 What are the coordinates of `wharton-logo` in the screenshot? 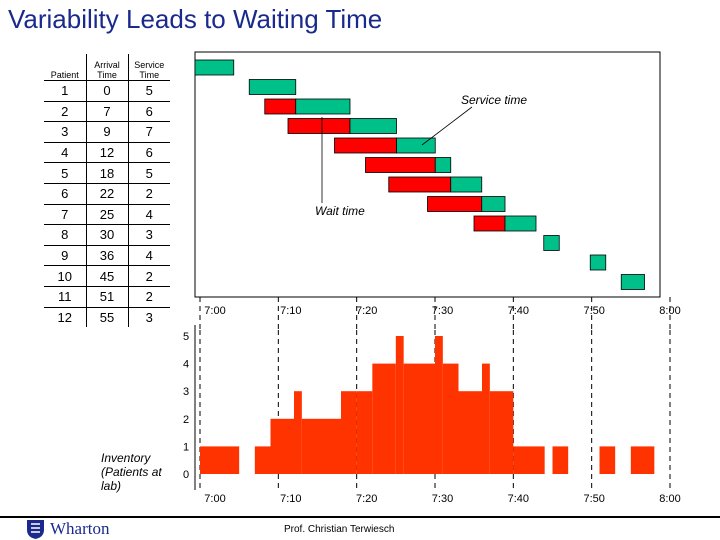 It's located at (35, 529).